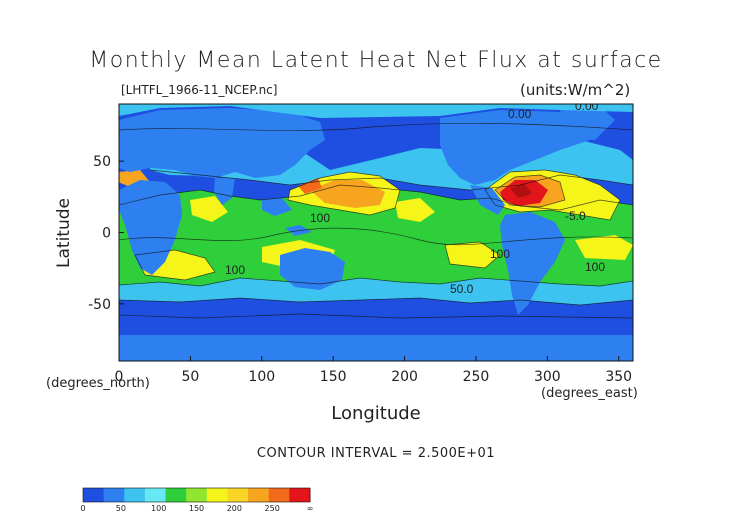 The height and width of the screenshot is (532, 752). I want to click on land-central-america, so click(487, 200).